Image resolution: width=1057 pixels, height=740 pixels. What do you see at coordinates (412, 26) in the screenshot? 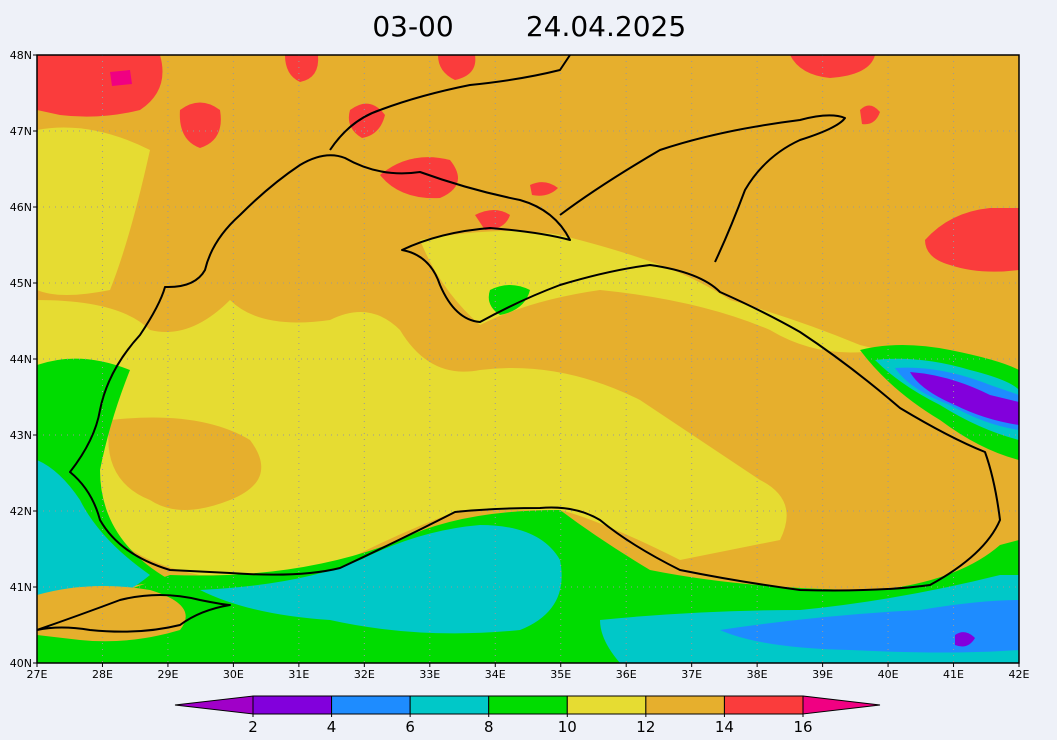
I see `title-time: 03-00` at bounding box center [412, 26].